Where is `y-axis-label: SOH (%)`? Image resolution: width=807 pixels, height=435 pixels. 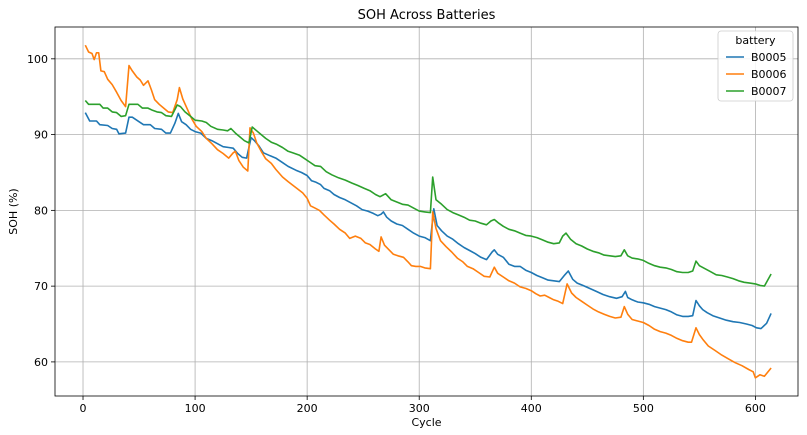
y-axis-label: SOH (%) is located at coordinates (13, 211).